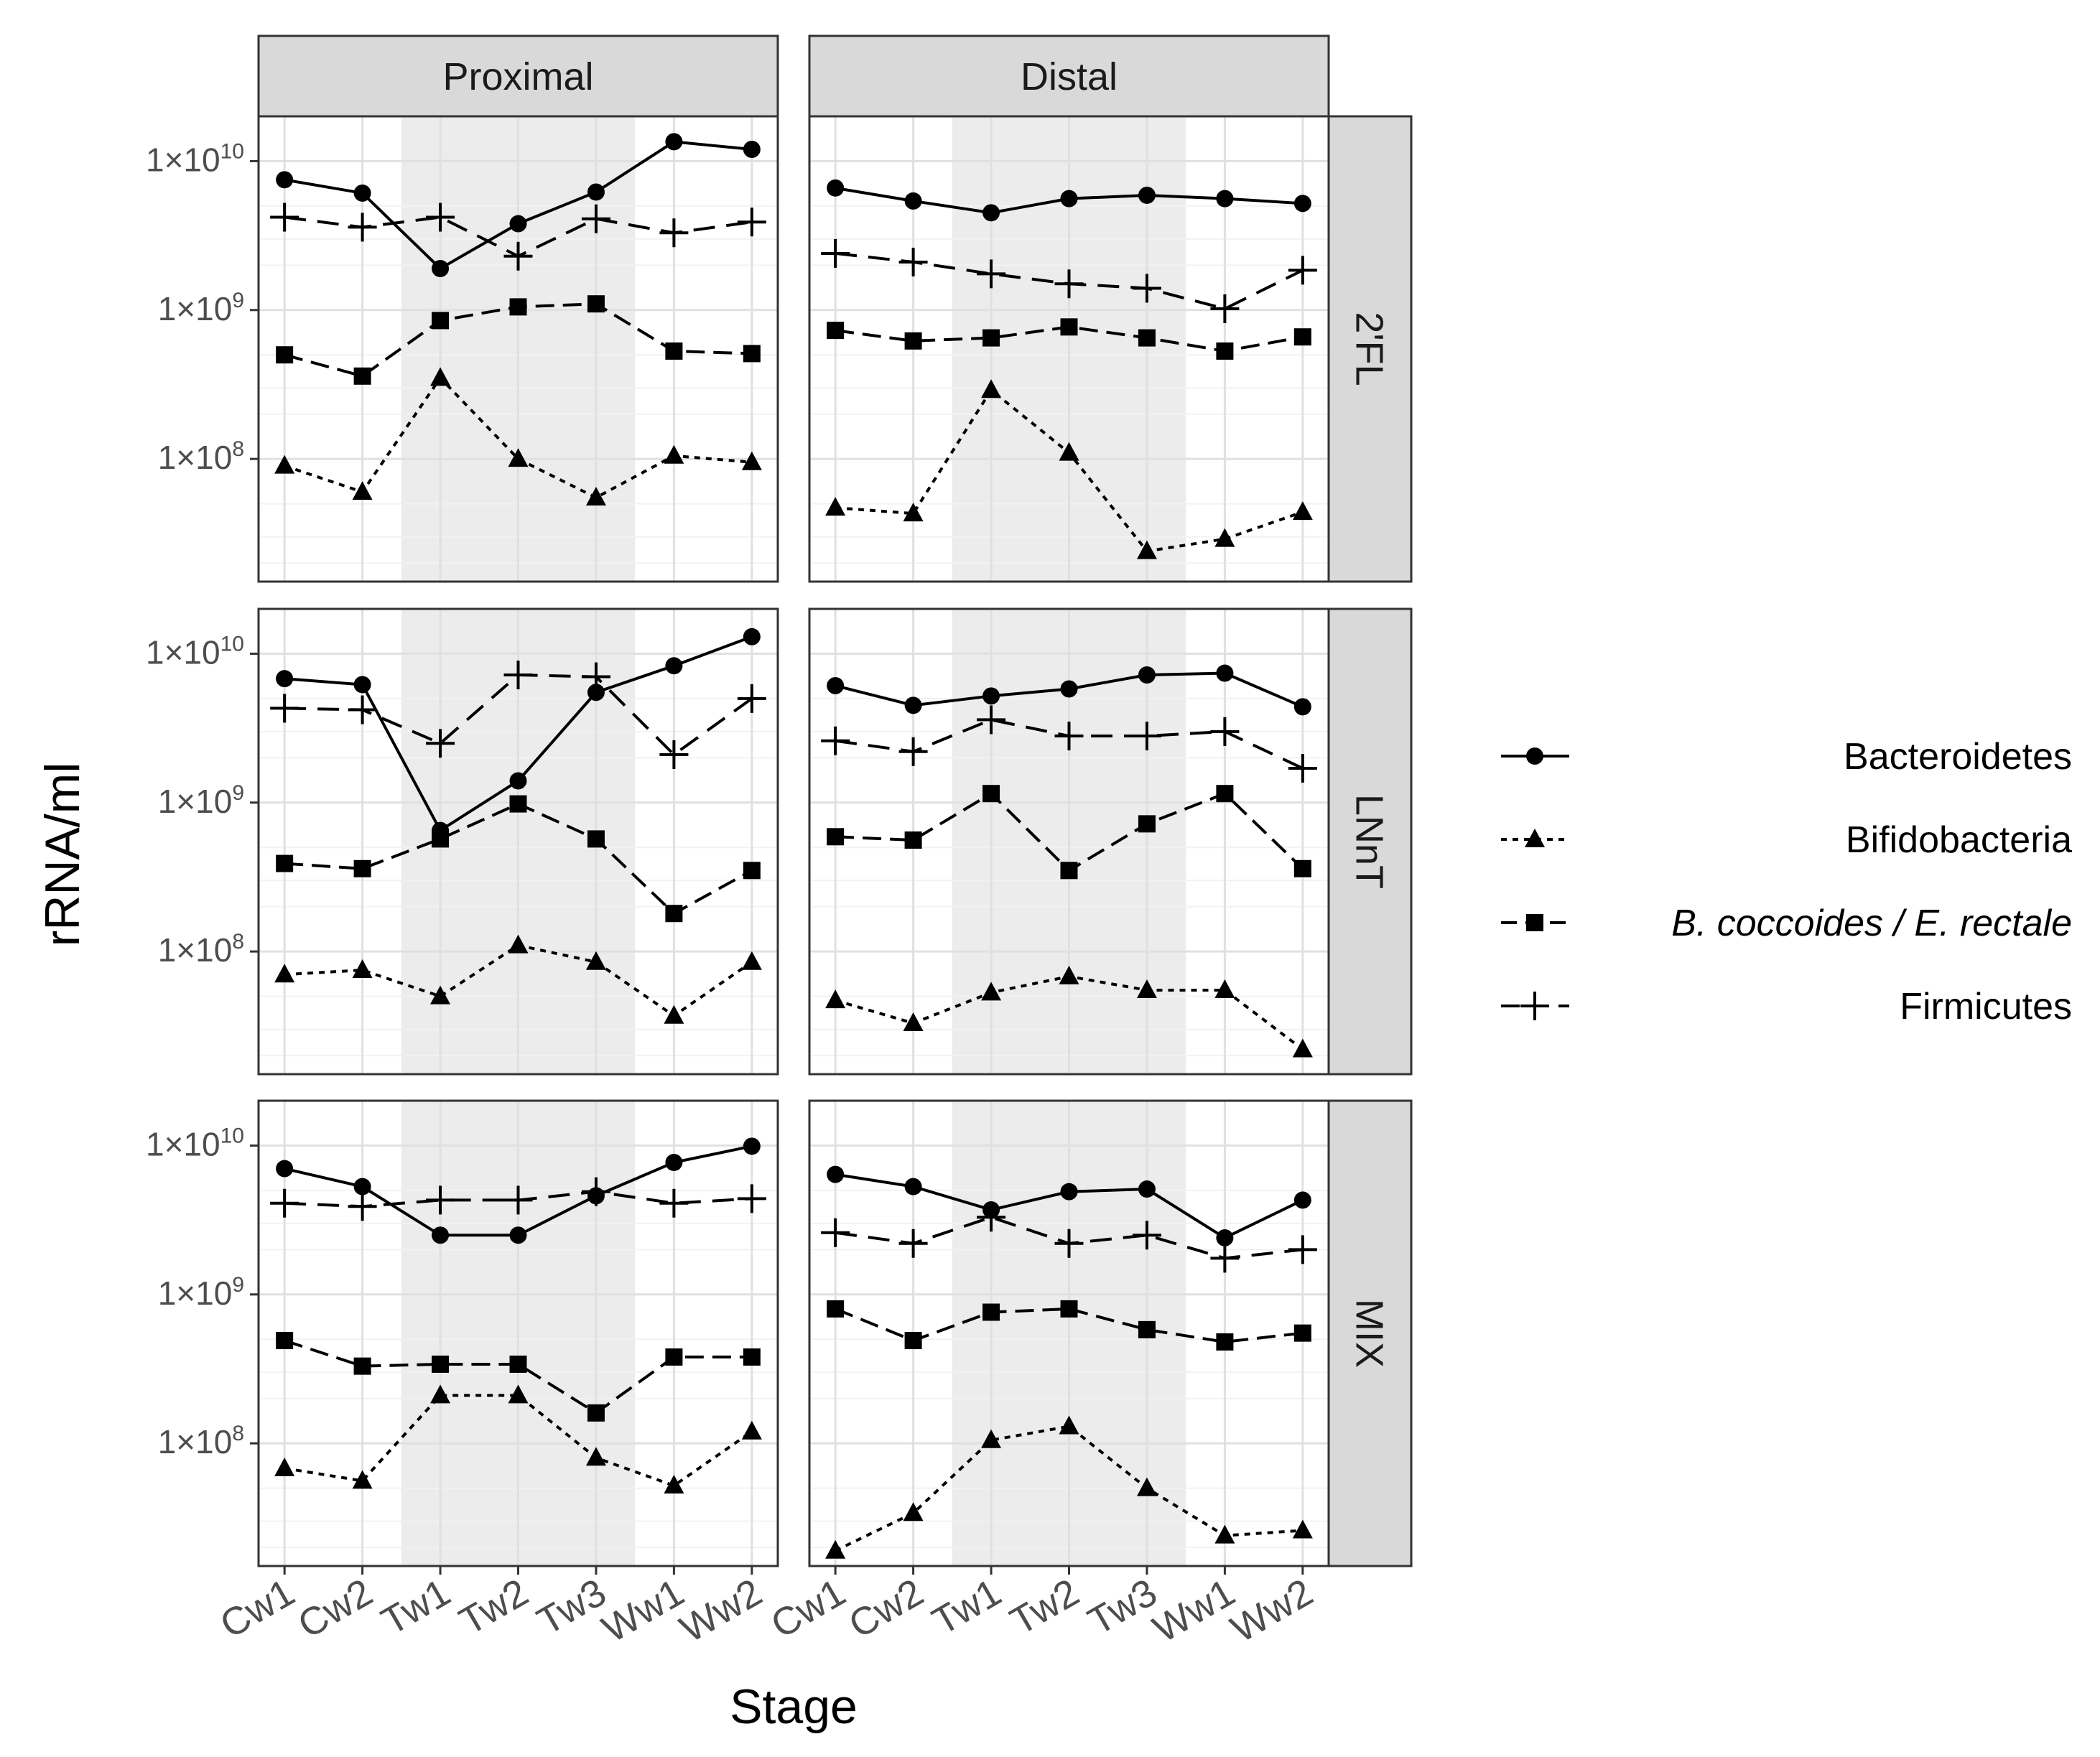 The height and width of the screenshot is (1757, 2100). What do you see at coordinates (1786, 1006) in the screenshot?
I see `legend-item-firmicutes: Firmicutes` at bounding box center [1786, 1006].